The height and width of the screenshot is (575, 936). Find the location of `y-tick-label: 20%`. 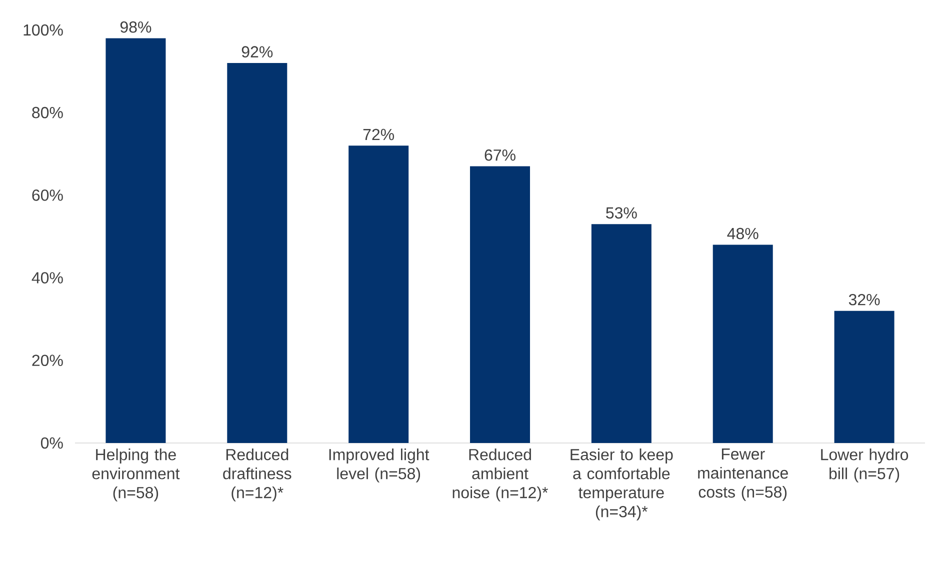

y-tick-label: 20% is located at coordinates (47, 360).